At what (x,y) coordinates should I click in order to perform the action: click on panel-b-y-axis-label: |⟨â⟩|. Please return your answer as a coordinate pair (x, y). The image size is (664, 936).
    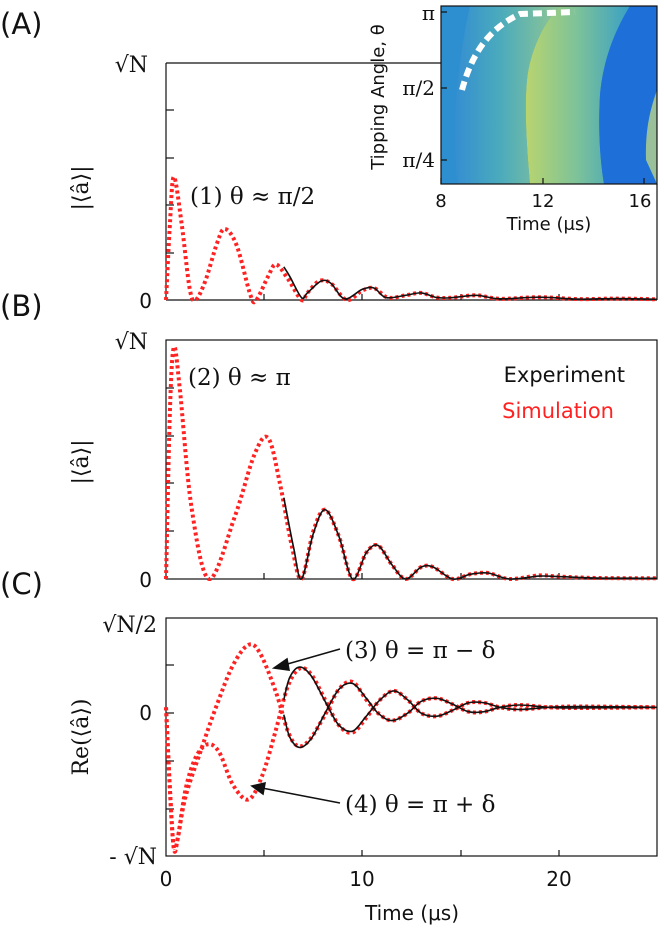
    Looking at the image, I should click on (81, 461).